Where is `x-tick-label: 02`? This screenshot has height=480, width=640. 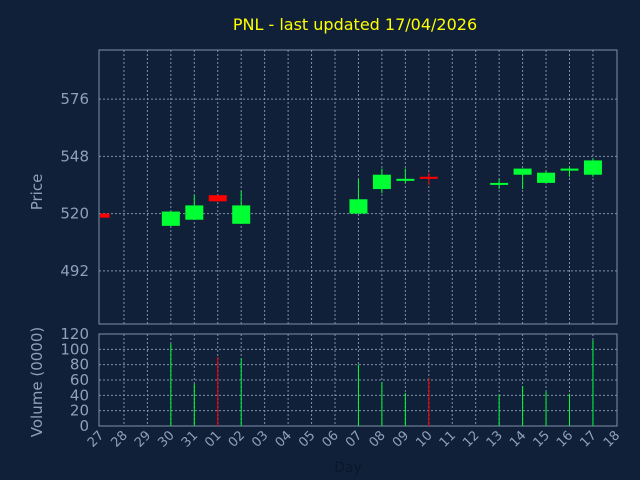
x-tick-label: 02 is located at coordinates (237, 439).